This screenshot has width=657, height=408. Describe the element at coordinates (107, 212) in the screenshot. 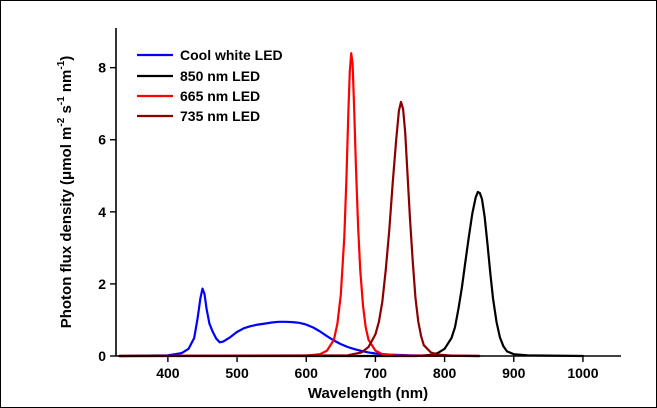

I see `y-ticks: 0 2 4 6 8` at that location.